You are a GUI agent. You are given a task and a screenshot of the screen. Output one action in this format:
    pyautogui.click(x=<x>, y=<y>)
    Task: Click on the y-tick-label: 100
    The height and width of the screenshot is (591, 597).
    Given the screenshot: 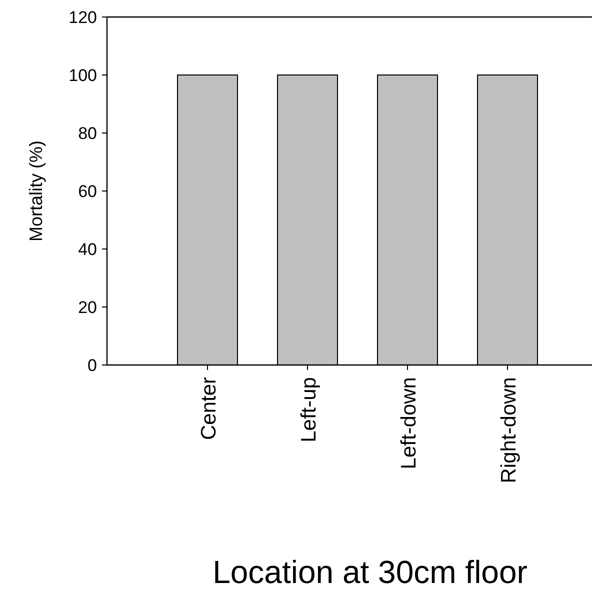 What is the action you would take?
    pyautogui.click(x=82, y=75)
    